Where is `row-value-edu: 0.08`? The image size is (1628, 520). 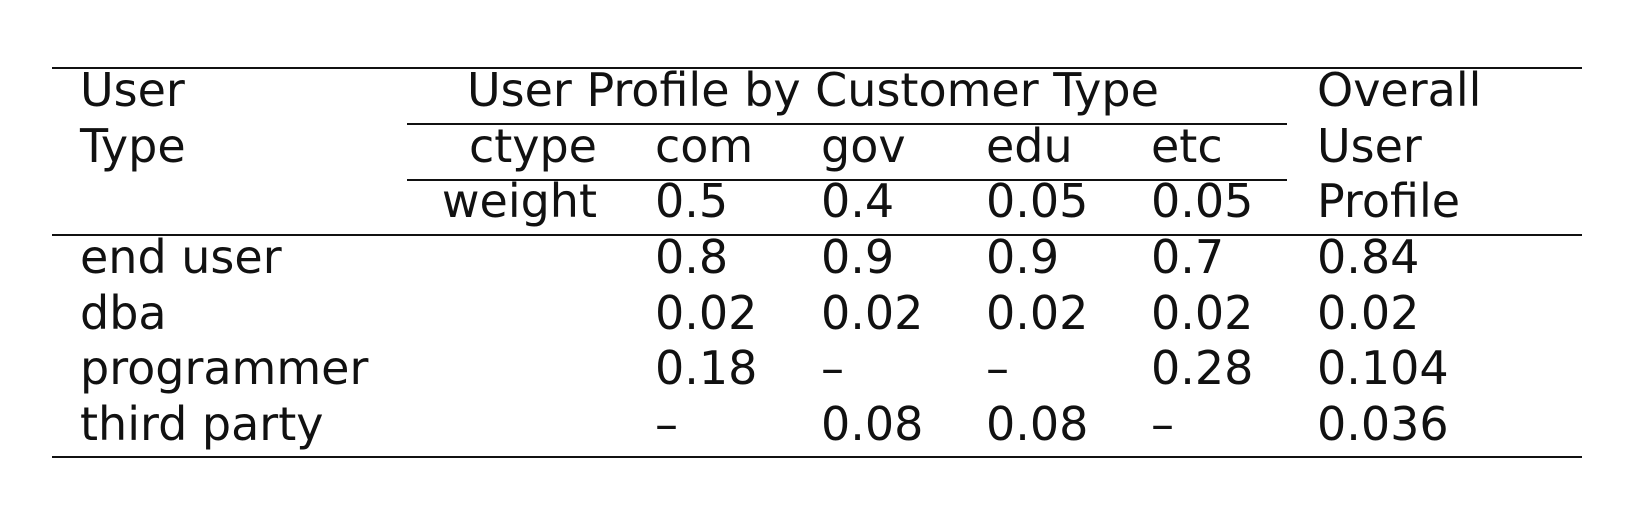
row-value-edu: 0.08 is located at coordinates (1037, 424).